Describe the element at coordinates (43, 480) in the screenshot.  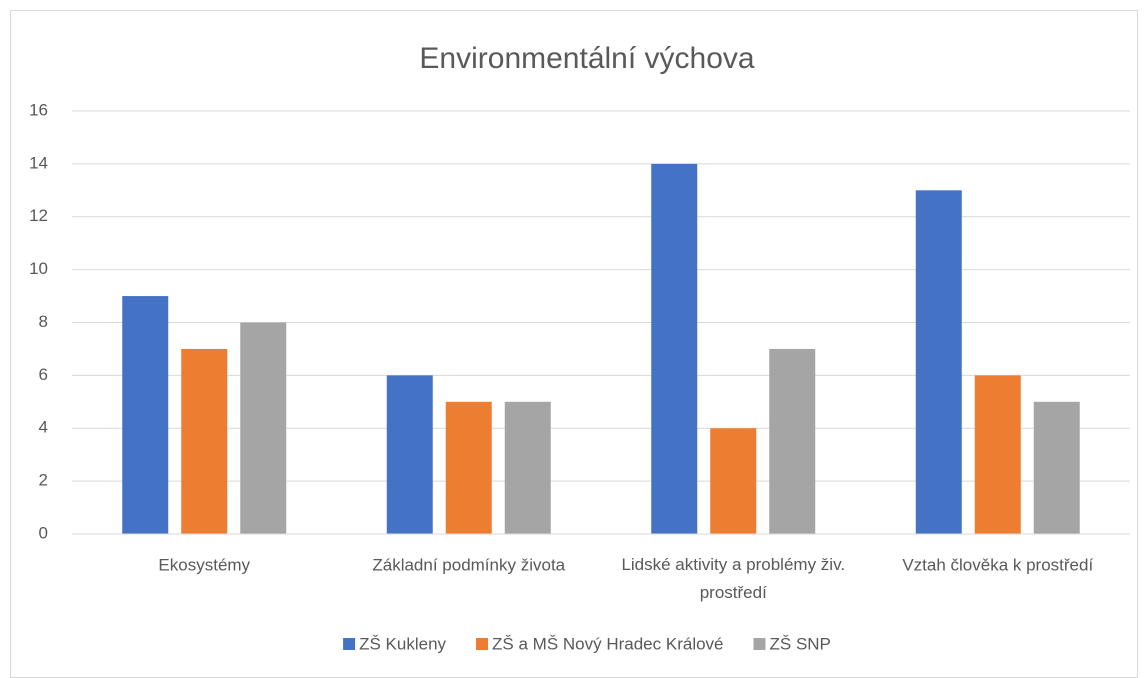
I see `y-tick-label: 2` at that location.